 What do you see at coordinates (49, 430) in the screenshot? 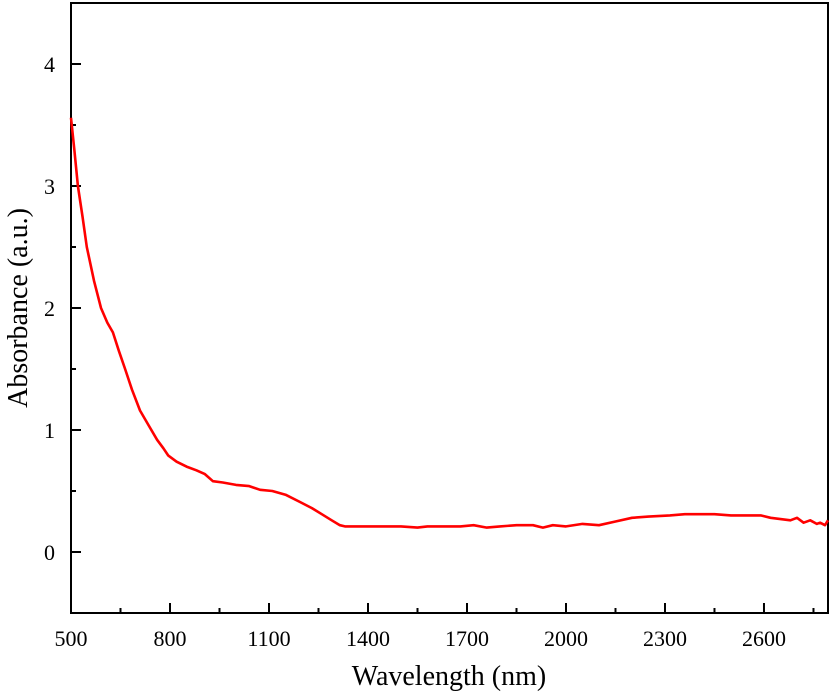
I see `y-tick-label: 1` at bounding box center [49, 430].